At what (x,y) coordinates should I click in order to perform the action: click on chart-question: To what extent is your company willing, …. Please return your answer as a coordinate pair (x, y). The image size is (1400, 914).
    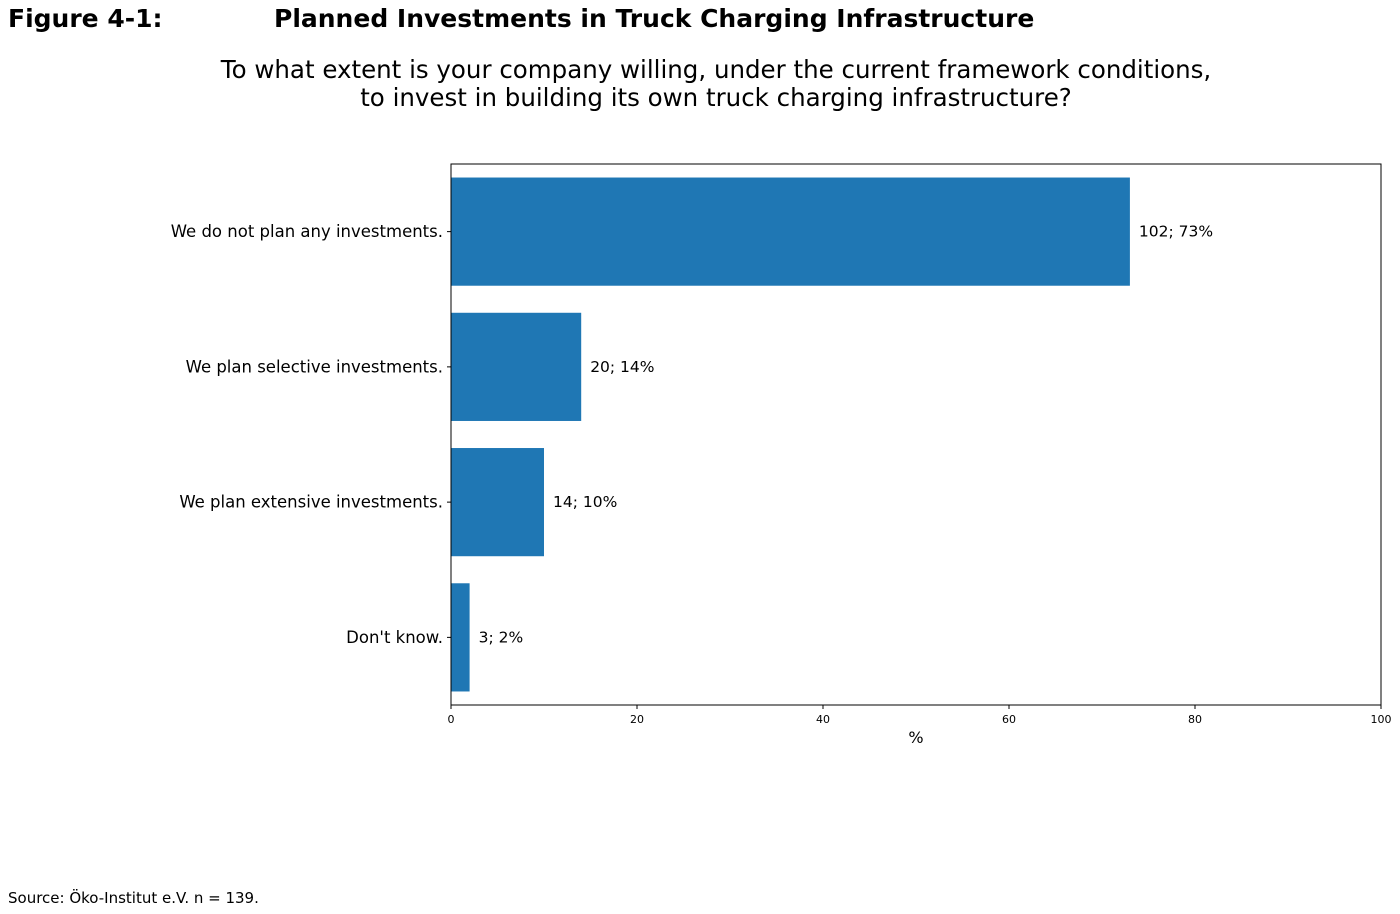
    Looking at the image, I should click on (700, 84).